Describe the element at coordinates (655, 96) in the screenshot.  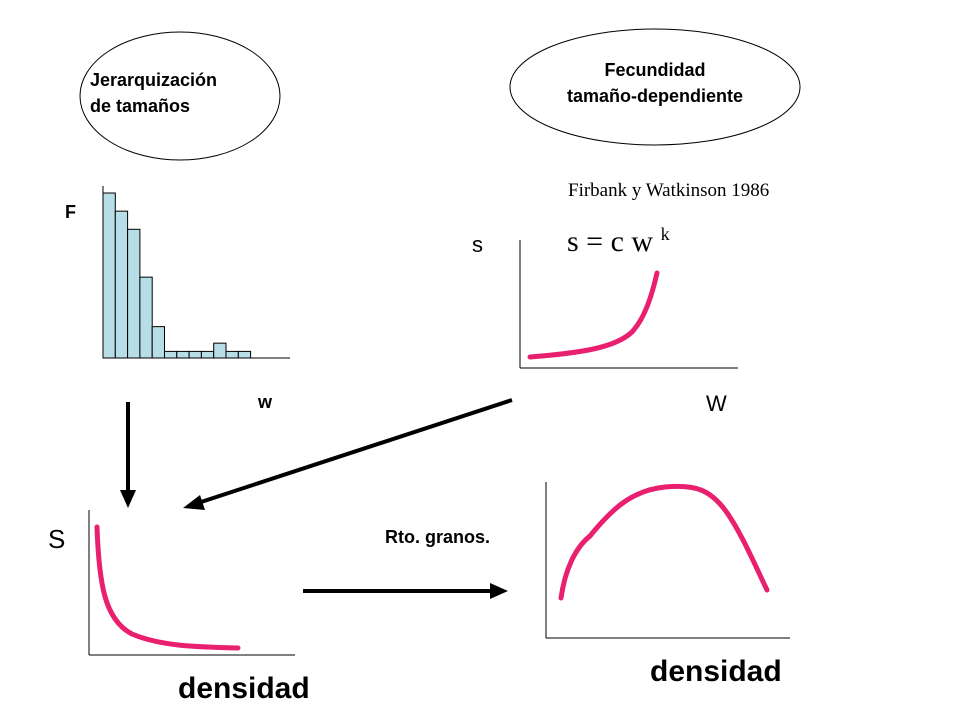
I see `fecundity-line2: tamaño-dependiente` at that location.